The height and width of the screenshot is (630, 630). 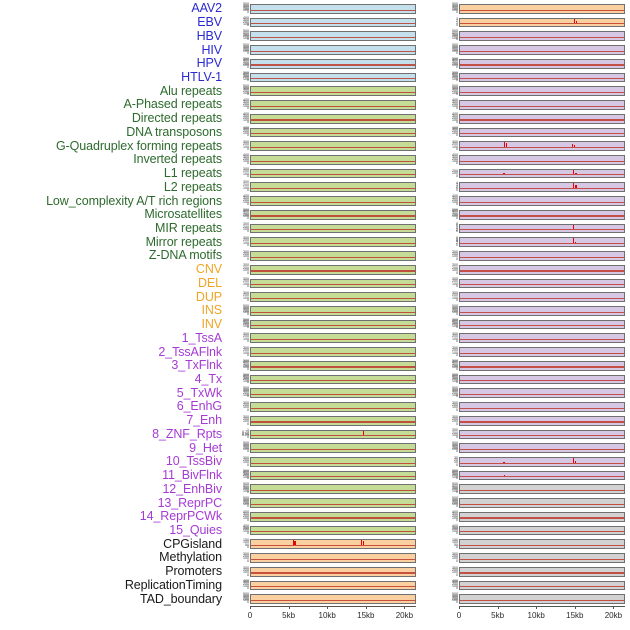 I want to click on track-label: L2 repeats, so click(x=192, y=186).